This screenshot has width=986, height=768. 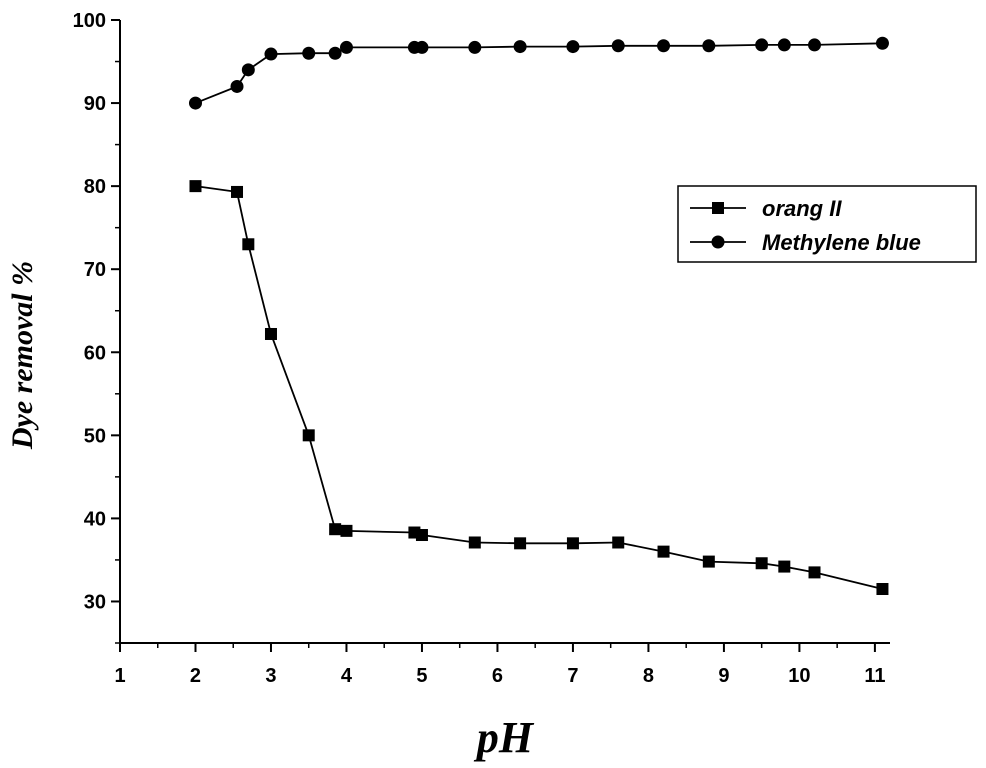 What do you see at coordinates (270, 676) in the screenshot?
I see `x-tick-label: 3` at bounding box center [270, 676].